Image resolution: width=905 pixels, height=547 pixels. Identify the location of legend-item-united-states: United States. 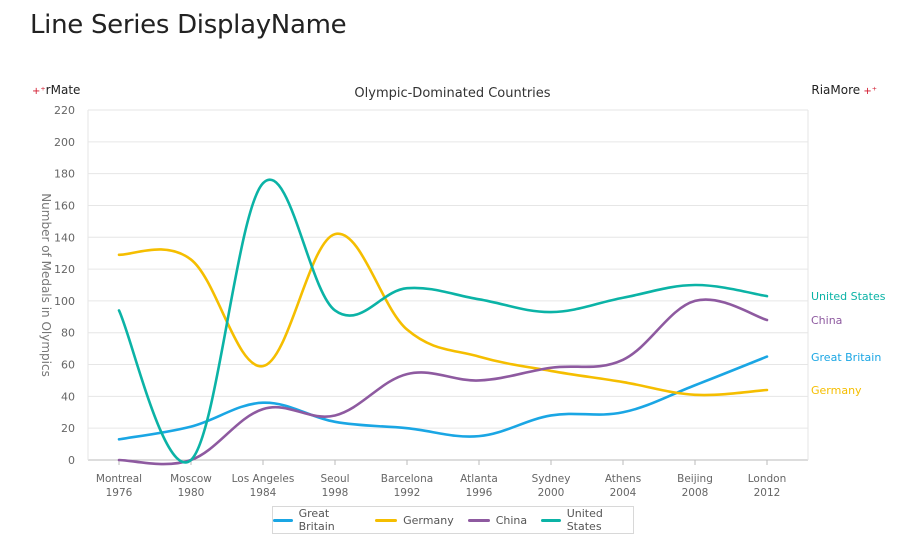
(587, 520).